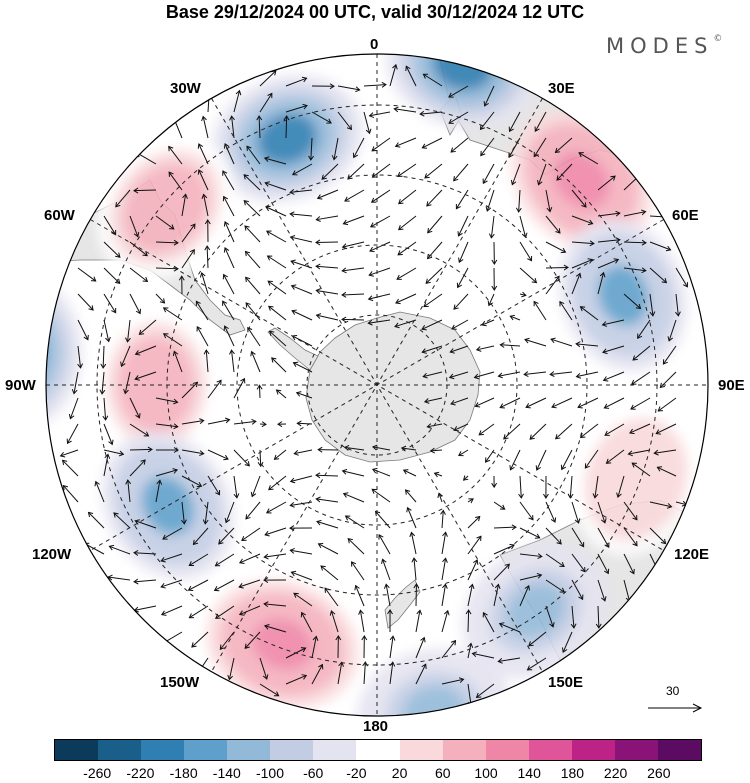 The height and width of the screenshot is (783, 750). I want to click on lon-label-150e: 150E, so click(566, 682).